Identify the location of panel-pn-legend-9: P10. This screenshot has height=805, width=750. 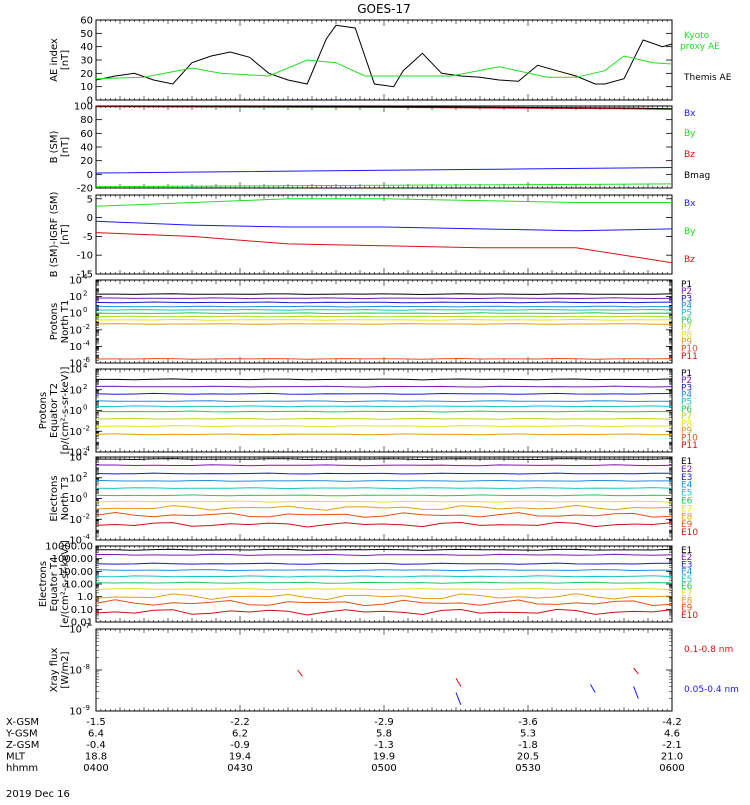
(689, 350).